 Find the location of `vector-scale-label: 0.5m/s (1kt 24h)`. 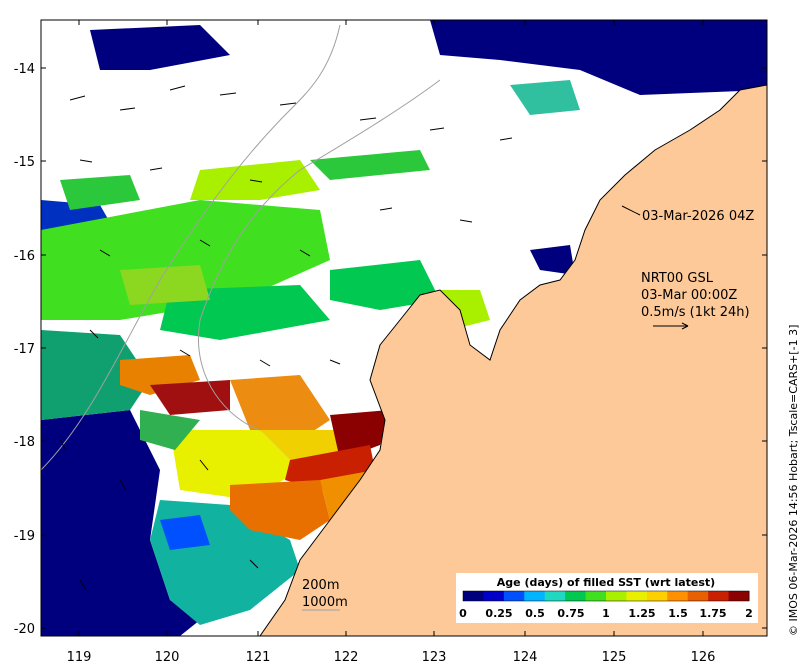

vector-scale-label: 0.5m/s (1kt 24h) is located at coordinates (695, 312).